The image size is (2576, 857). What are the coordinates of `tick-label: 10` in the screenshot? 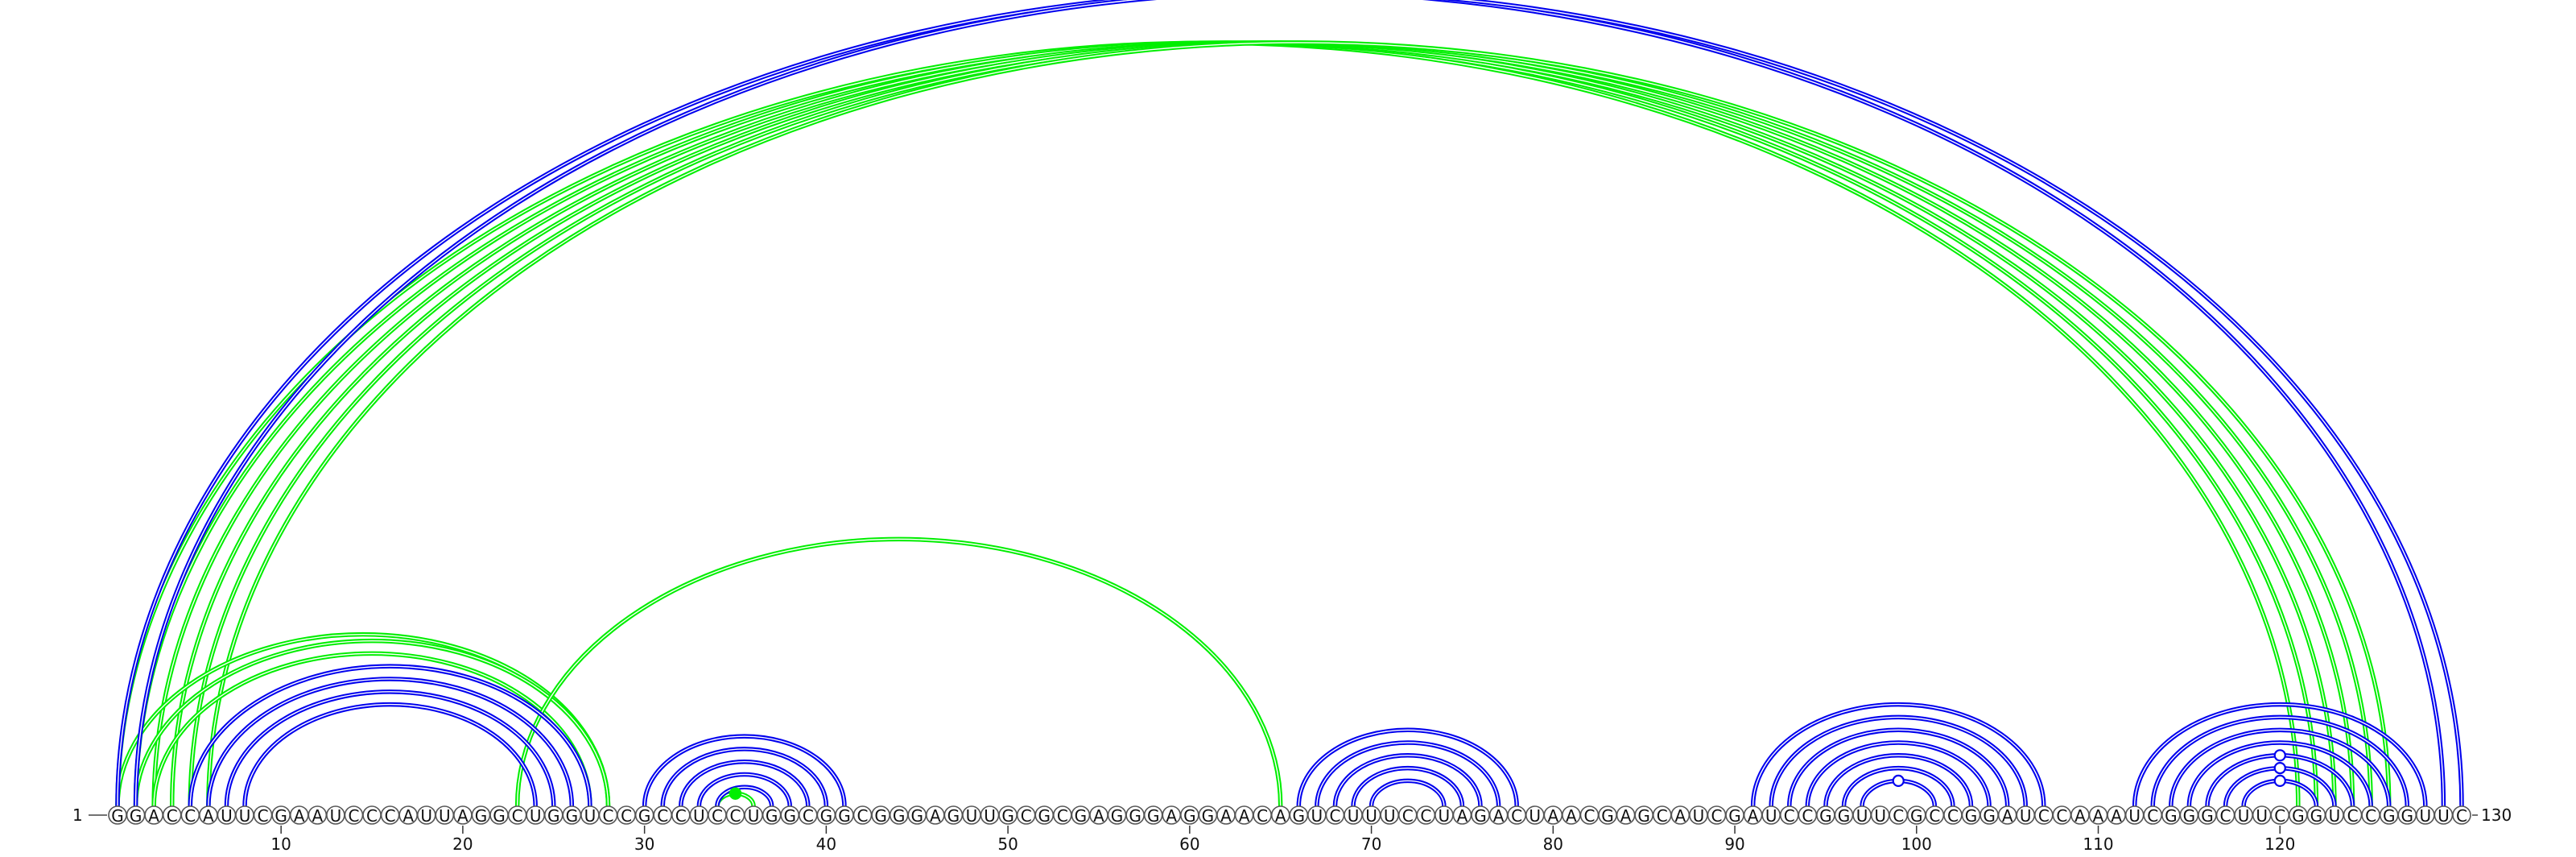 It's located at (280, 844).